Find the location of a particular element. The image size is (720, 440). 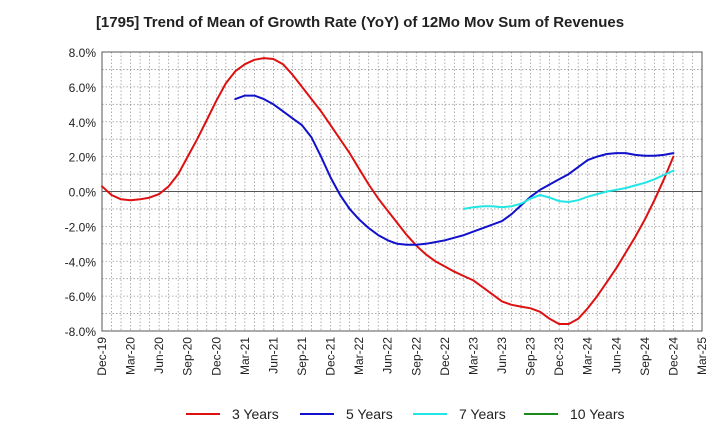

y-tick-label: 0.0% is located at coordinates (83, 193).